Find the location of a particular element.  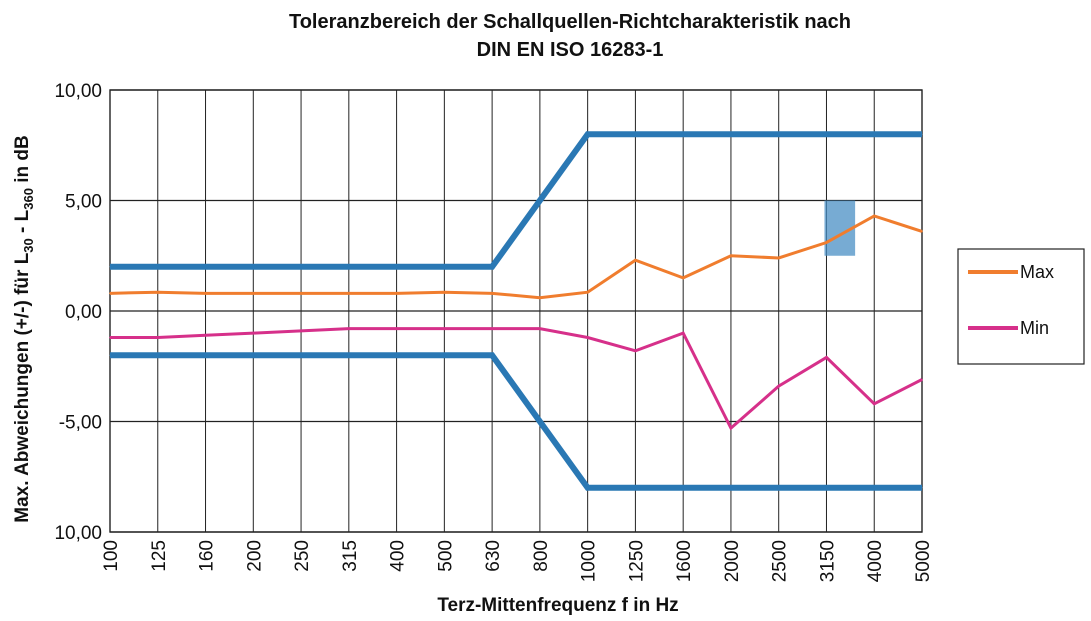

x-tick-label-630: 630 is located at coordinates (493, 556).